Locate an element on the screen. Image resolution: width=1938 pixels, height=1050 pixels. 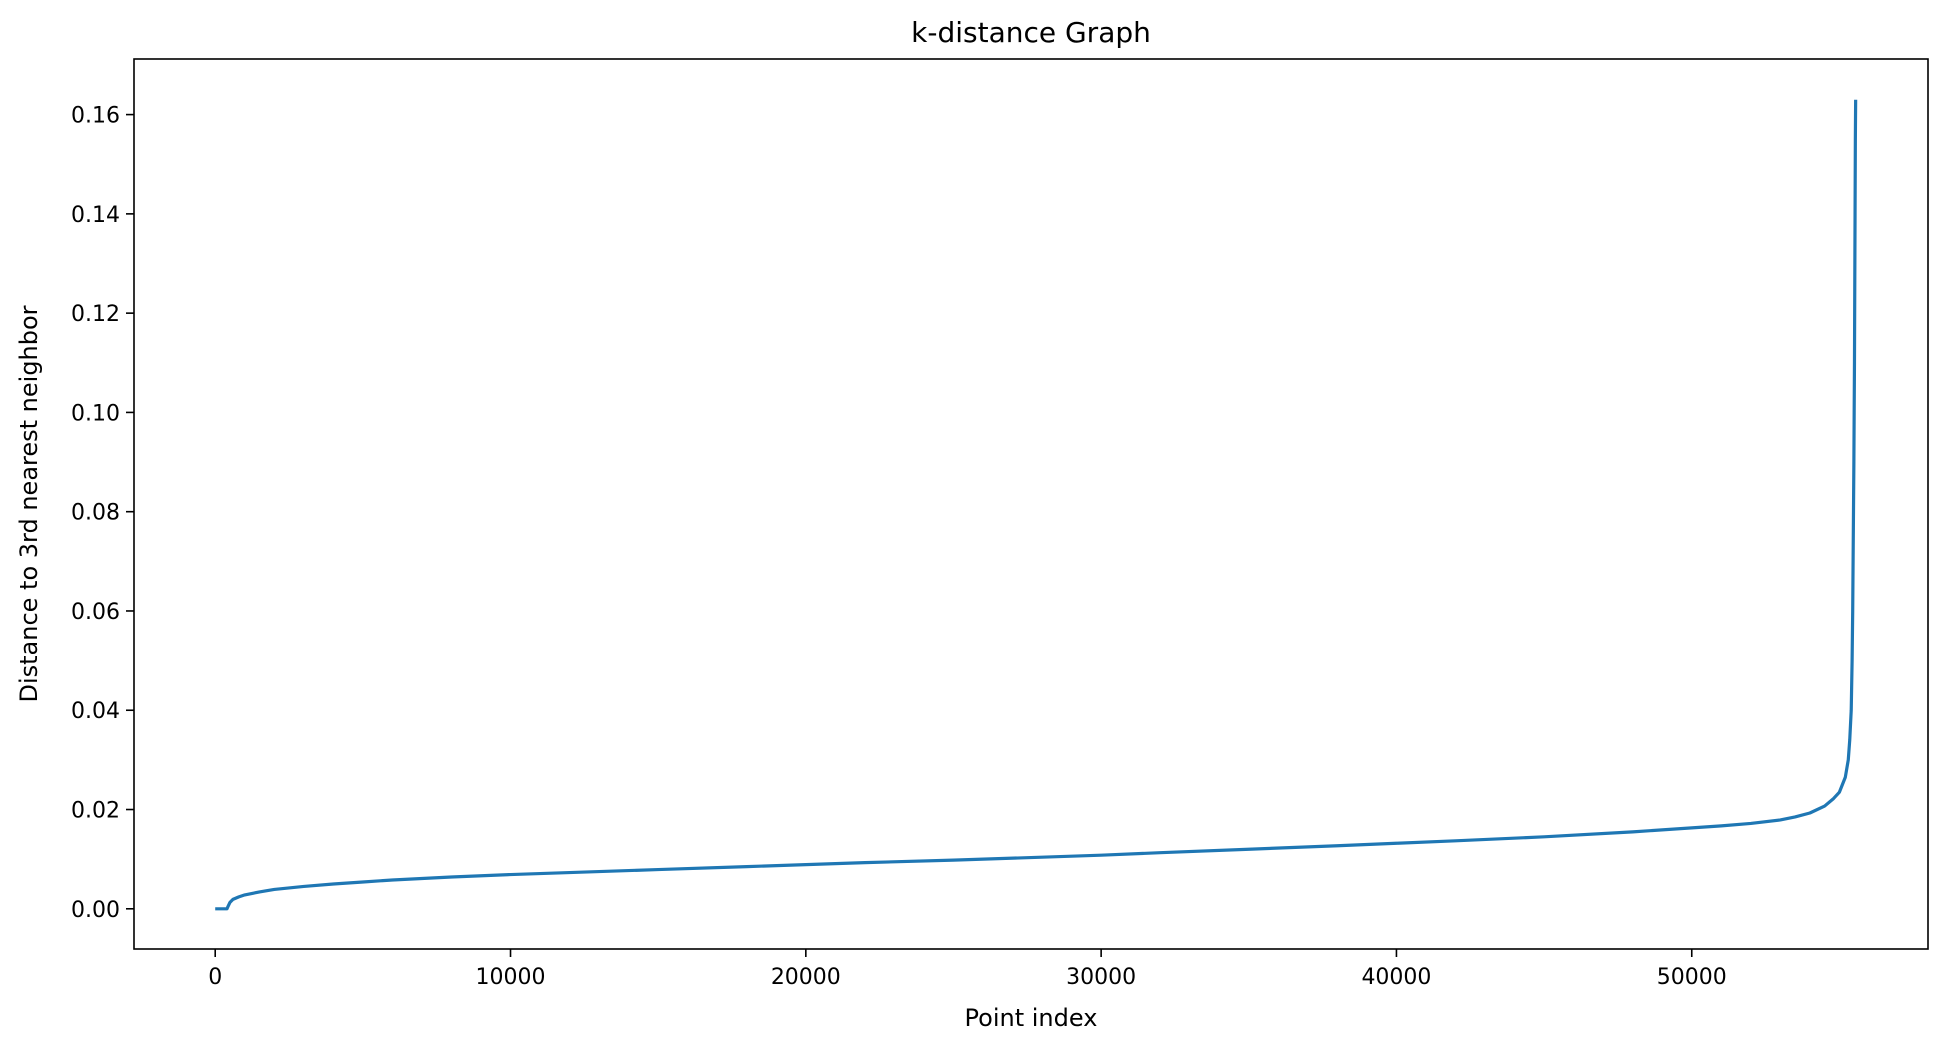
chart-title: k-distance Graph is located at coordinates (1031, 32).